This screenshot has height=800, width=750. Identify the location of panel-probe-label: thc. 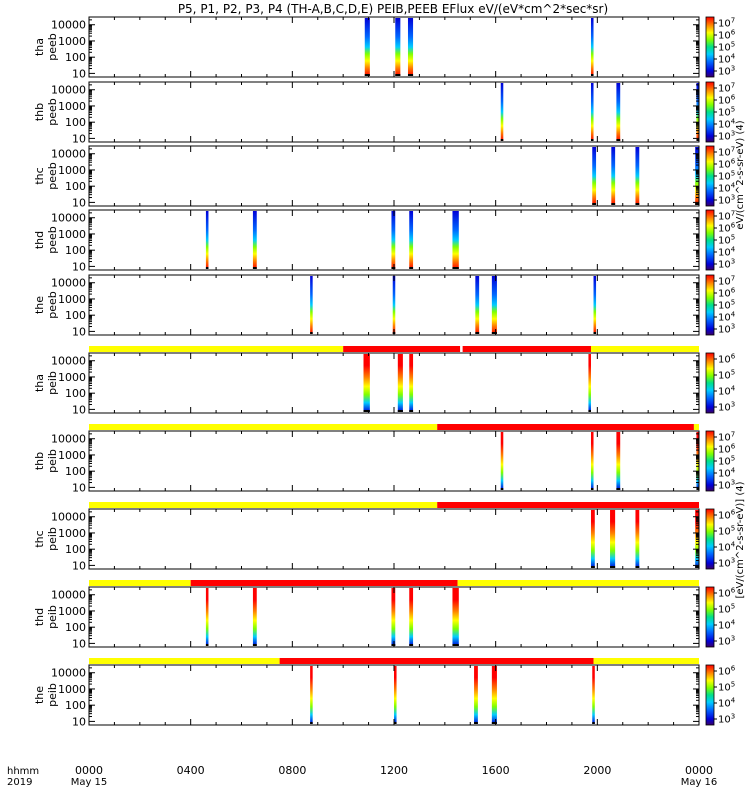
(39, 538).